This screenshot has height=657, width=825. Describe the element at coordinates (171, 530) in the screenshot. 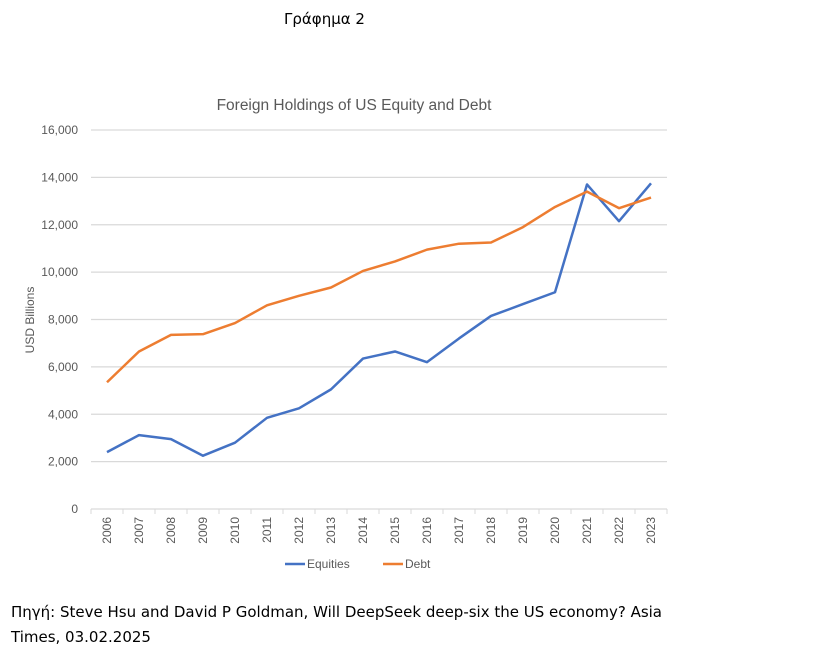

I see `x-tick-label: 2008` at that location.